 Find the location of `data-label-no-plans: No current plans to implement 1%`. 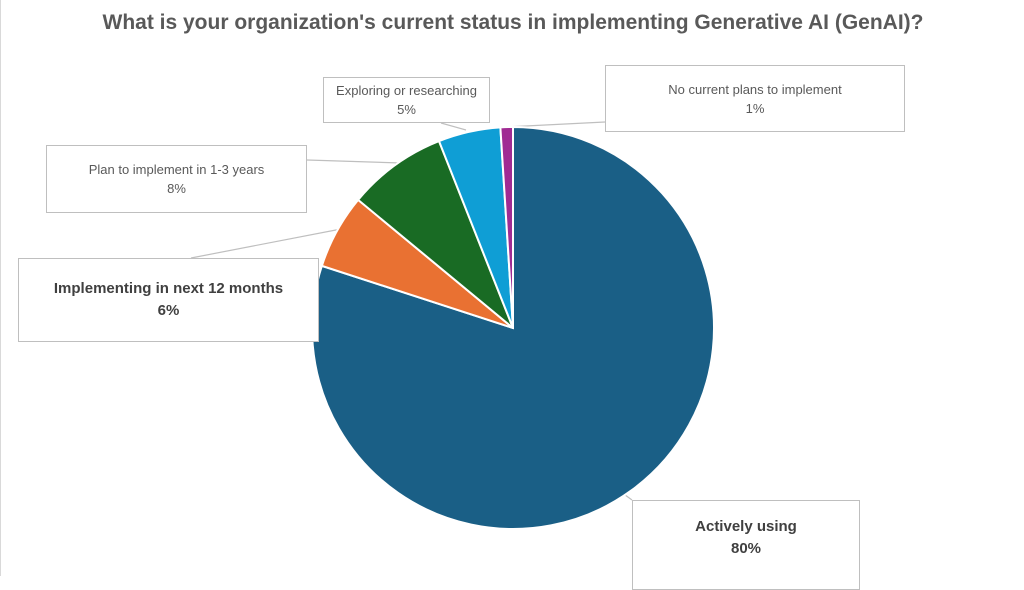

data-label-no-plans: No current plans to implement 1% is located at coordinates (755, 98).